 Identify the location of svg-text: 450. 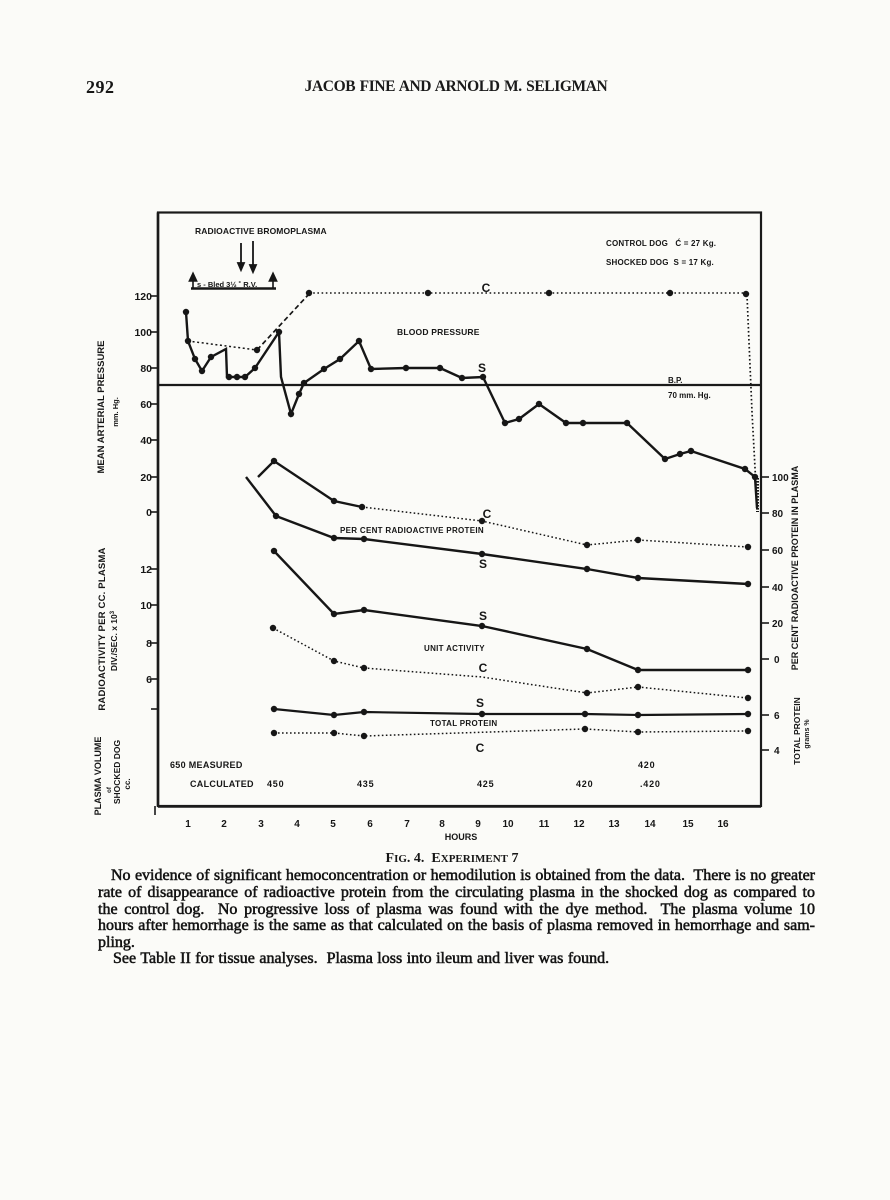
(275, 784).